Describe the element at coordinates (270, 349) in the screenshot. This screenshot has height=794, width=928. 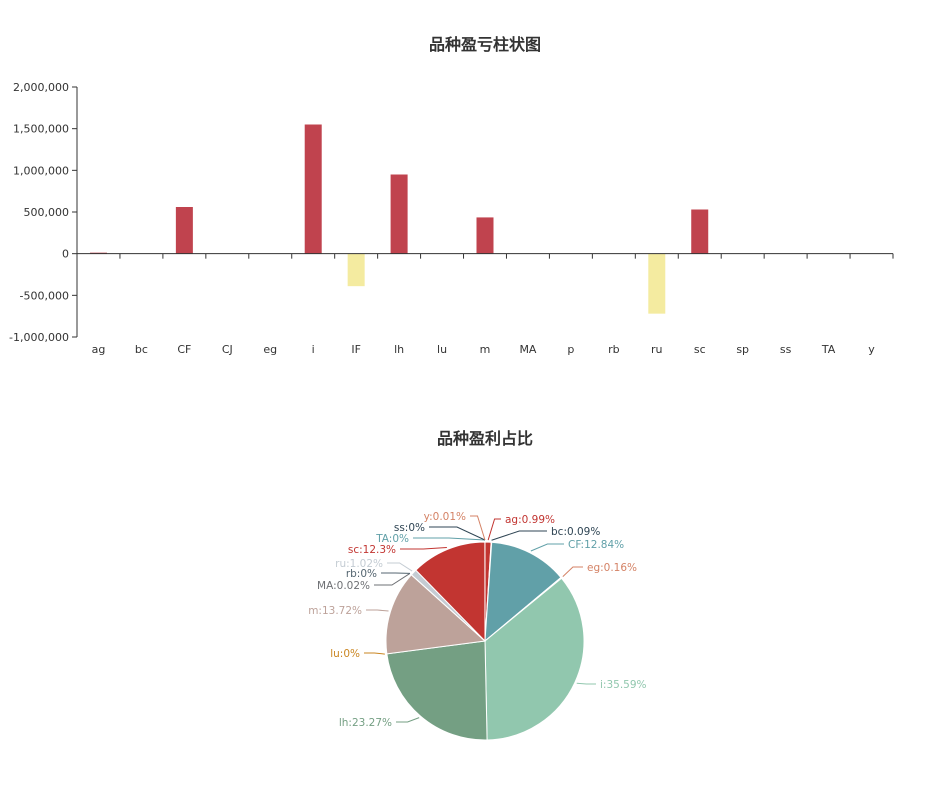
I see `x-tick-label: eg` at that location.